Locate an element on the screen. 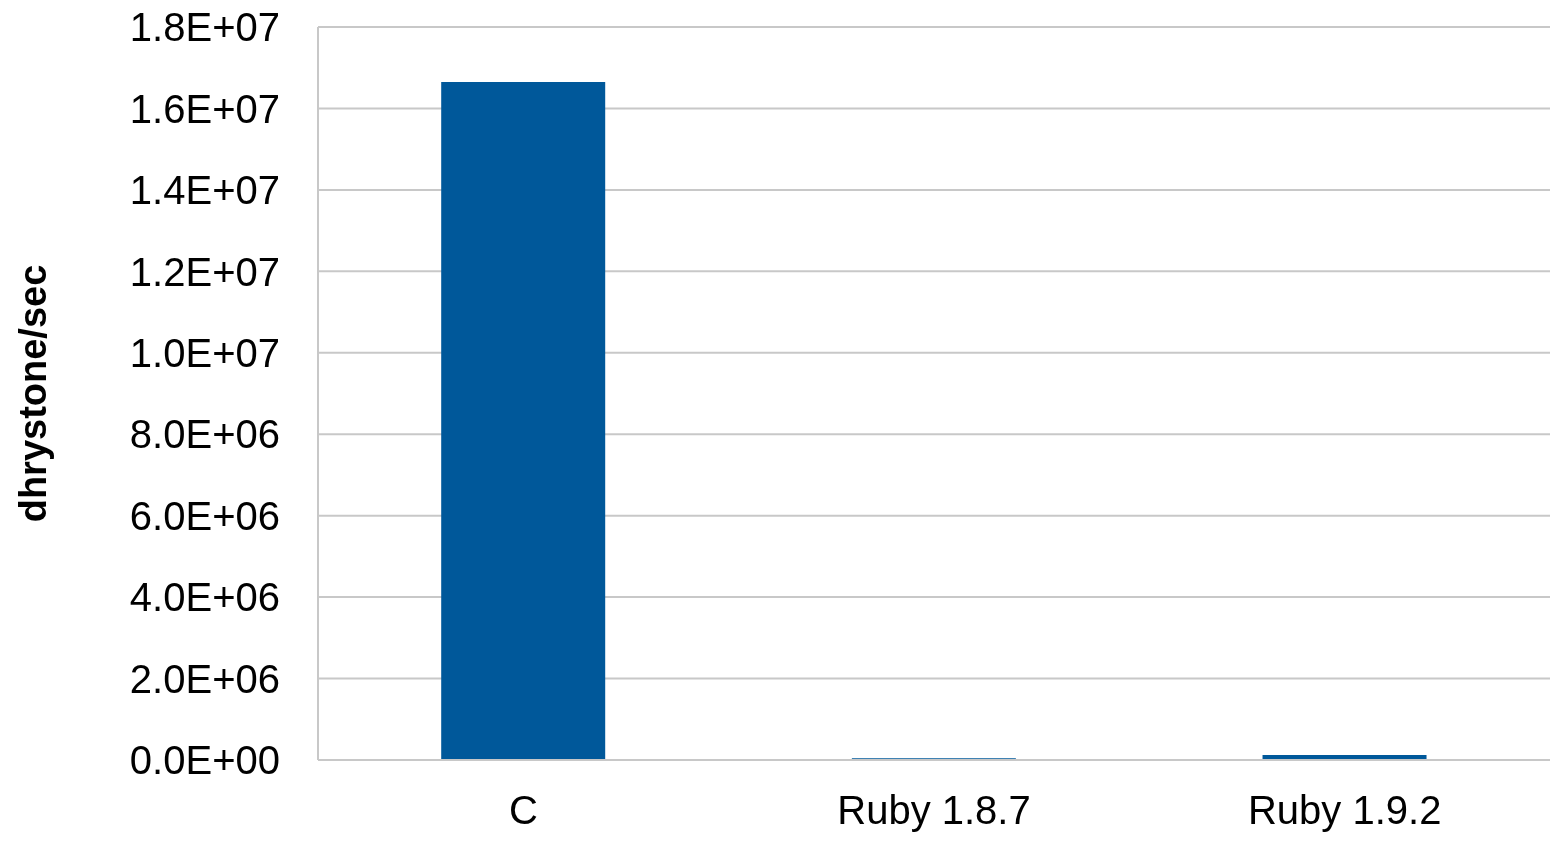 The height and width of the screenshot is (856, 1558). y-tick-label: 0.0E+00 is located at coordinates (204, 760).